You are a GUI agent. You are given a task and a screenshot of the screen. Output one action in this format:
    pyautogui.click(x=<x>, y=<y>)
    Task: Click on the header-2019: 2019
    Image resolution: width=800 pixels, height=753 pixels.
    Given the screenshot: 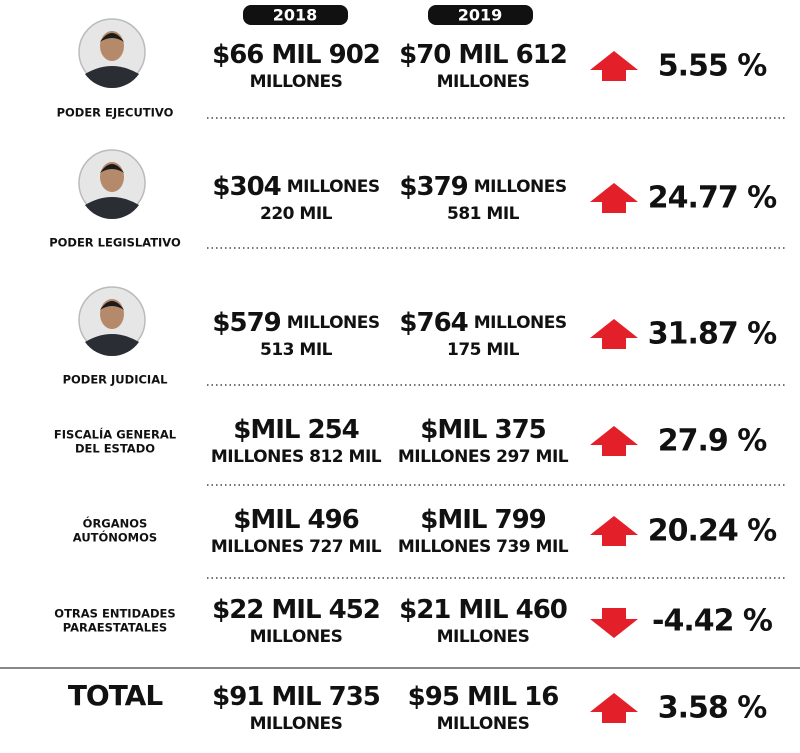 What is the action you would take?
    pyautogui.click(x=480, y=15)
    